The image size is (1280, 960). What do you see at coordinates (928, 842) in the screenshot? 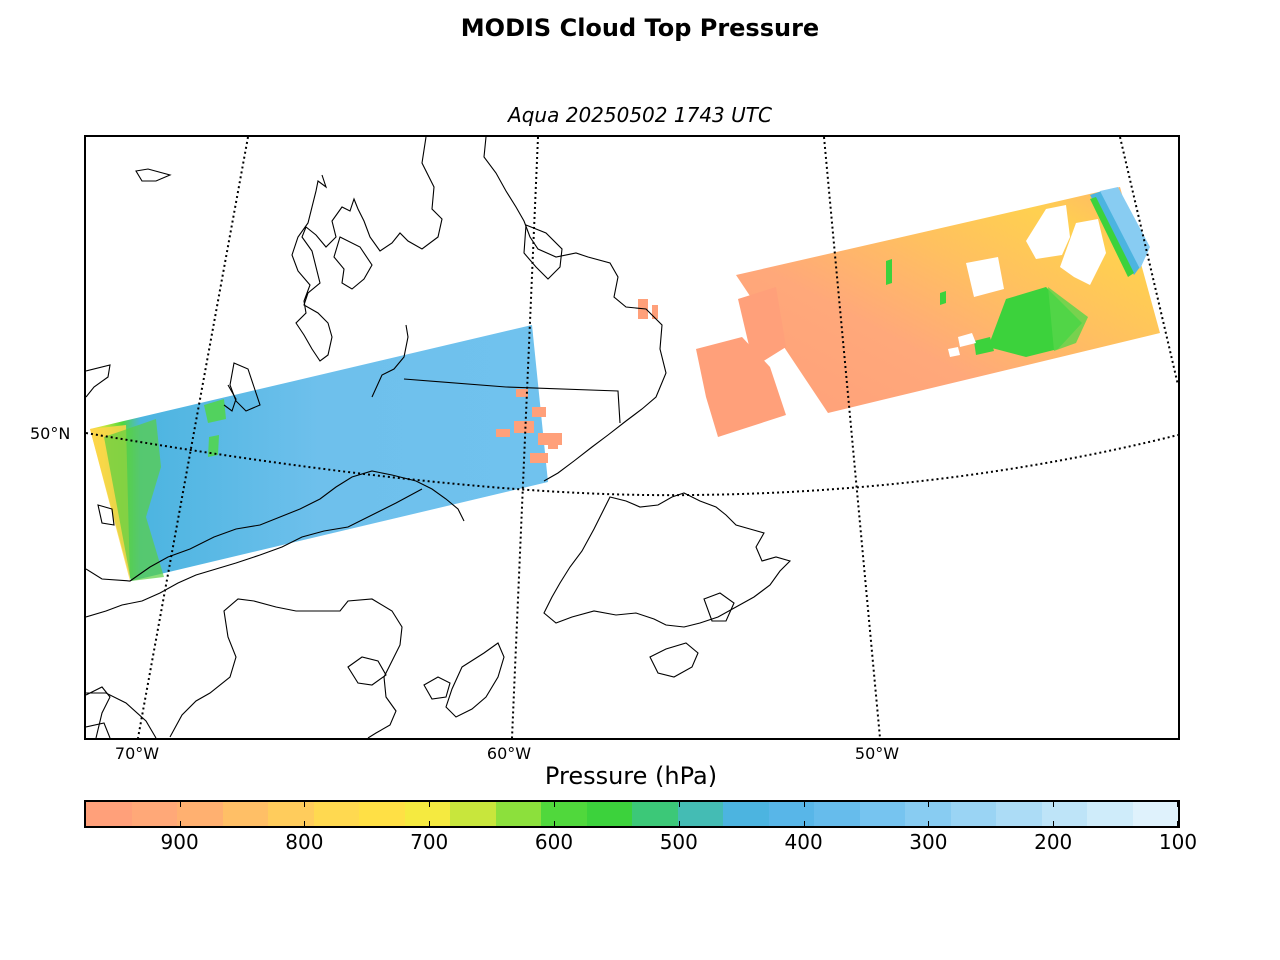
I see `colorbar-tick-label: 300` at bounding box center [928, 842].